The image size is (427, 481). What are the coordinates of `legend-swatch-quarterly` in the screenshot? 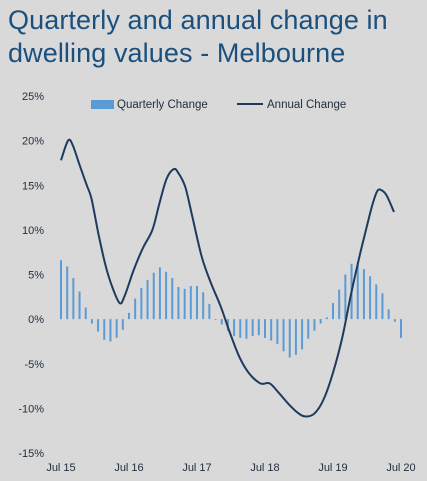 It's located at (102, 104).